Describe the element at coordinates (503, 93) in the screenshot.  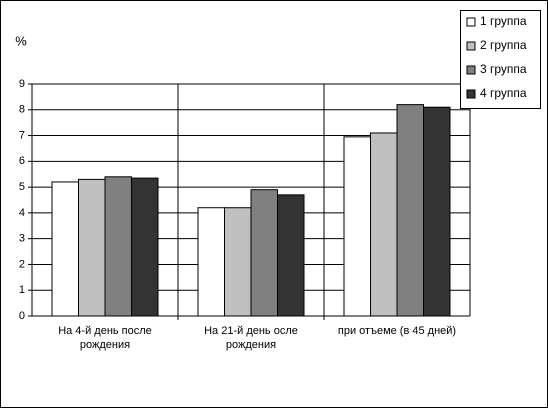
I see `legend-label: 4 группа` at that location.